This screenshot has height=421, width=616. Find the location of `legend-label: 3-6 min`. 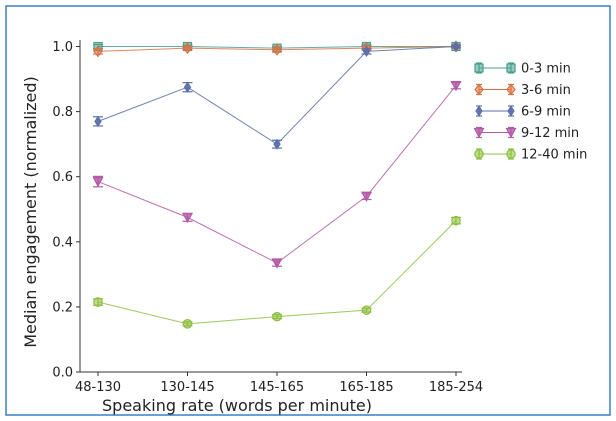

legend-label: 3-6 min is located at coordinates (546, 90).